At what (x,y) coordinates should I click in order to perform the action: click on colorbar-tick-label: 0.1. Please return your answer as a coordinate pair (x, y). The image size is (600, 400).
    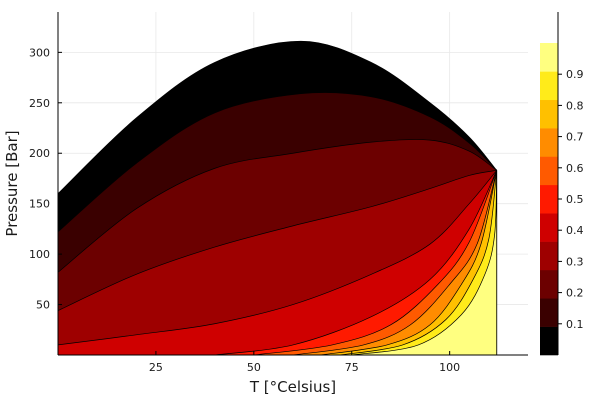
    Looking at the image, I should click on (575, 324).